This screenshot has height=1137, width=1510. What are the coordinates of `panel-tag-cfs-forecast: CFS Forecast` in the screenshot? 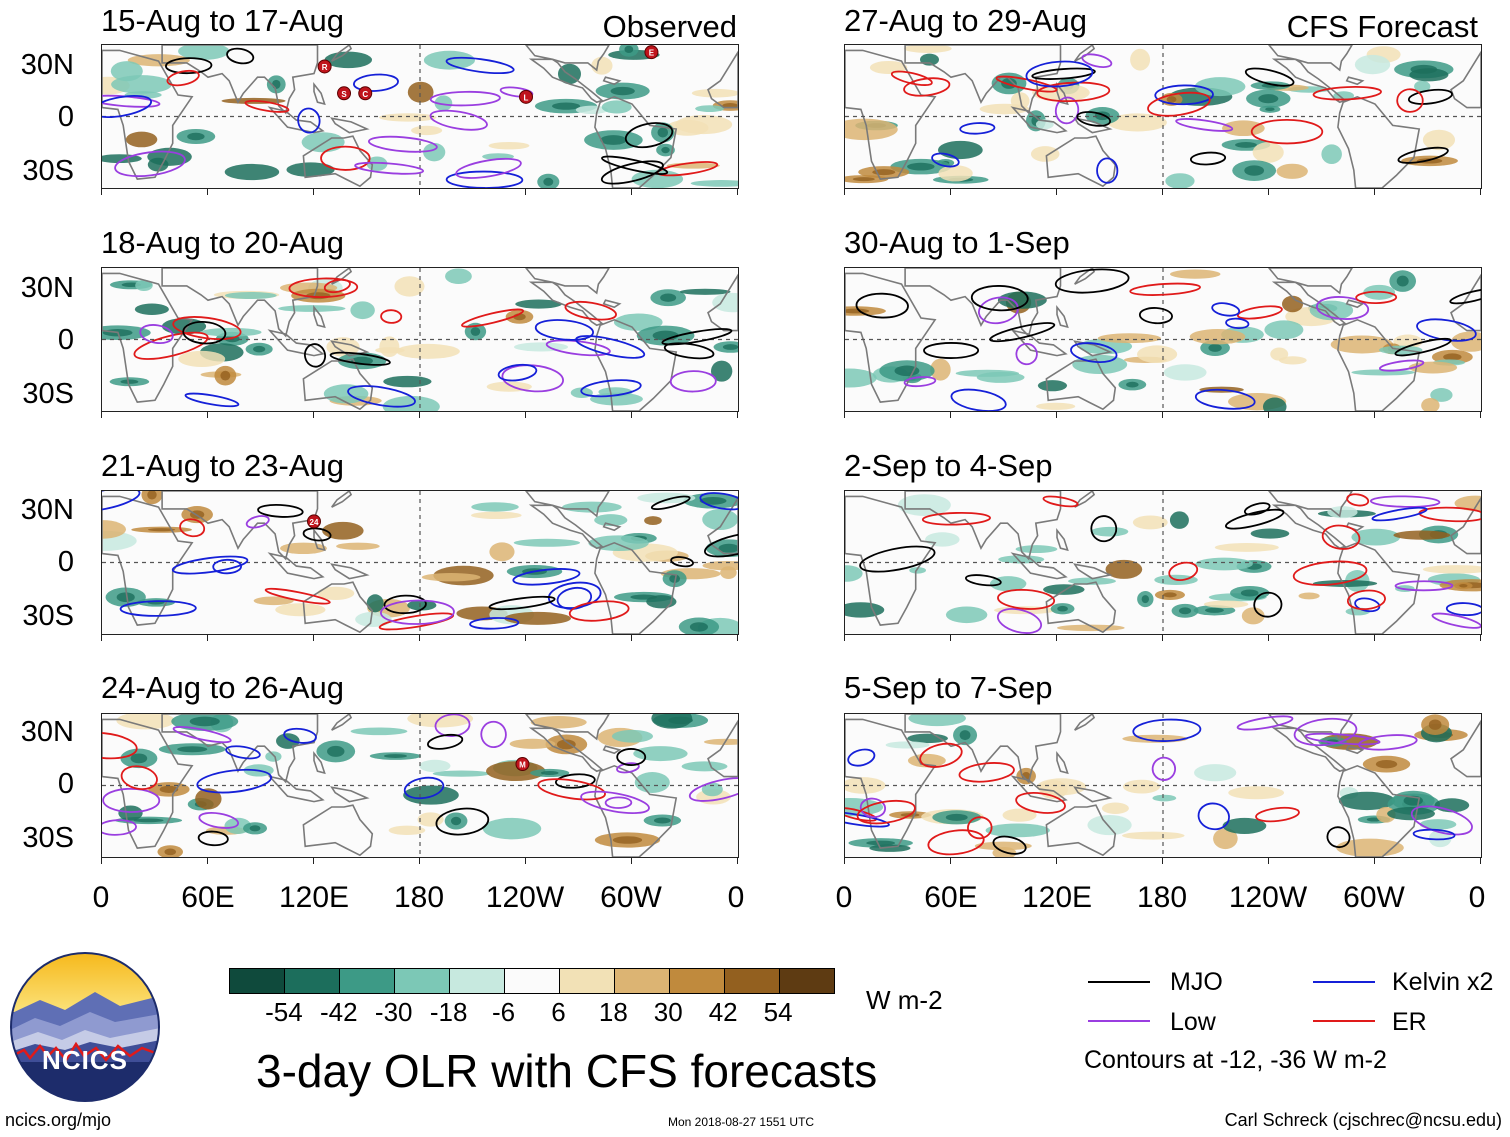 It's located at (1382, 26).